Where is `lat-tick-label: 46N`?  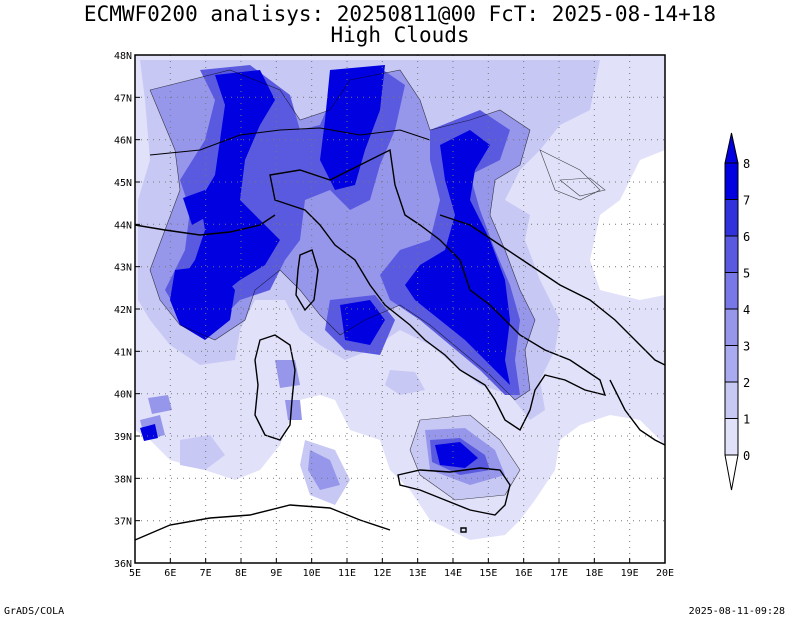
lat-tick-label: 46N is located at coordinates (123, 141).